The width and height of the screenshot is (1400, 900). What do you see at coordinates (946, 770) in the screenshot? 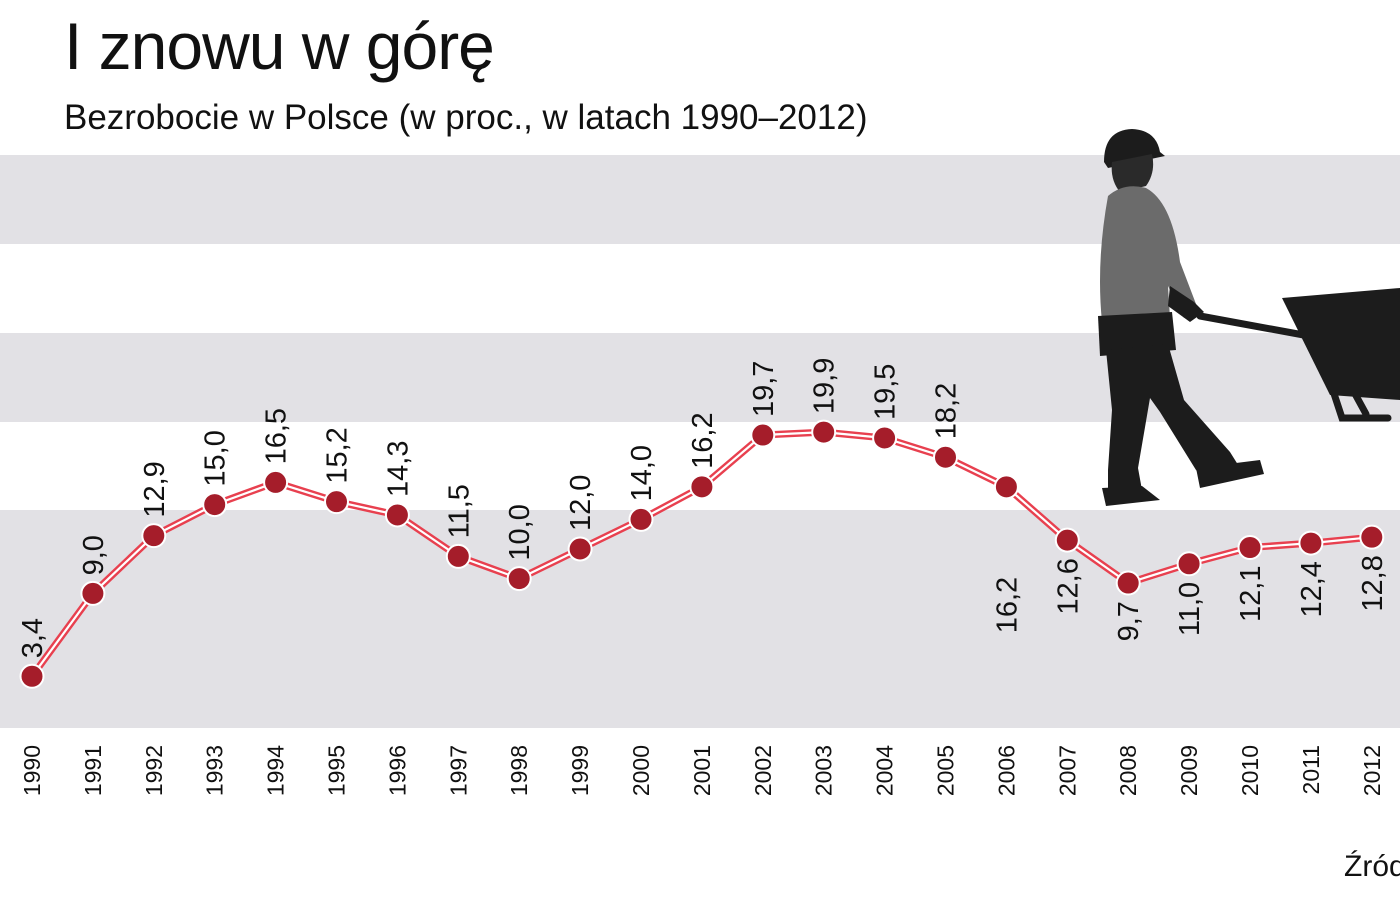
I see `x-tick-label-2005: 2005` at bounding box center [946, 770].